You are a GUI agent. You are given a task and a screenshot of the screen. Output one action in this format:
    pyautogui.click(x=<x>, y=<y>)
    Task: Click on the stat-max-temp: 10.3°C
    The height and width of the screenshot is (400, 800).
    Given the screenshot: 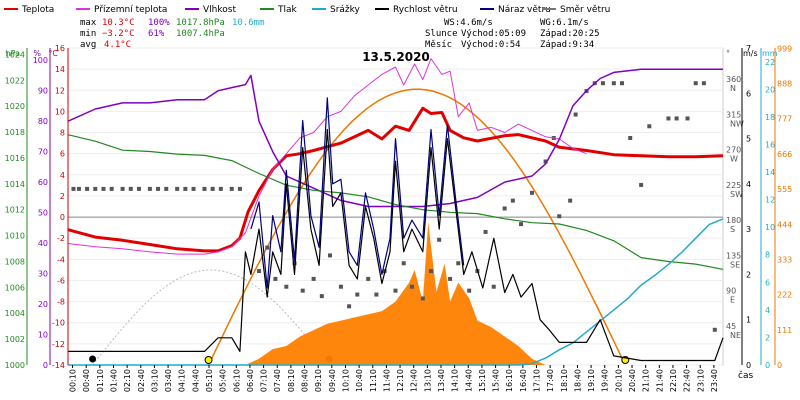 What is the action you would take?
    pyautogui.click(x=118, y=23)
    